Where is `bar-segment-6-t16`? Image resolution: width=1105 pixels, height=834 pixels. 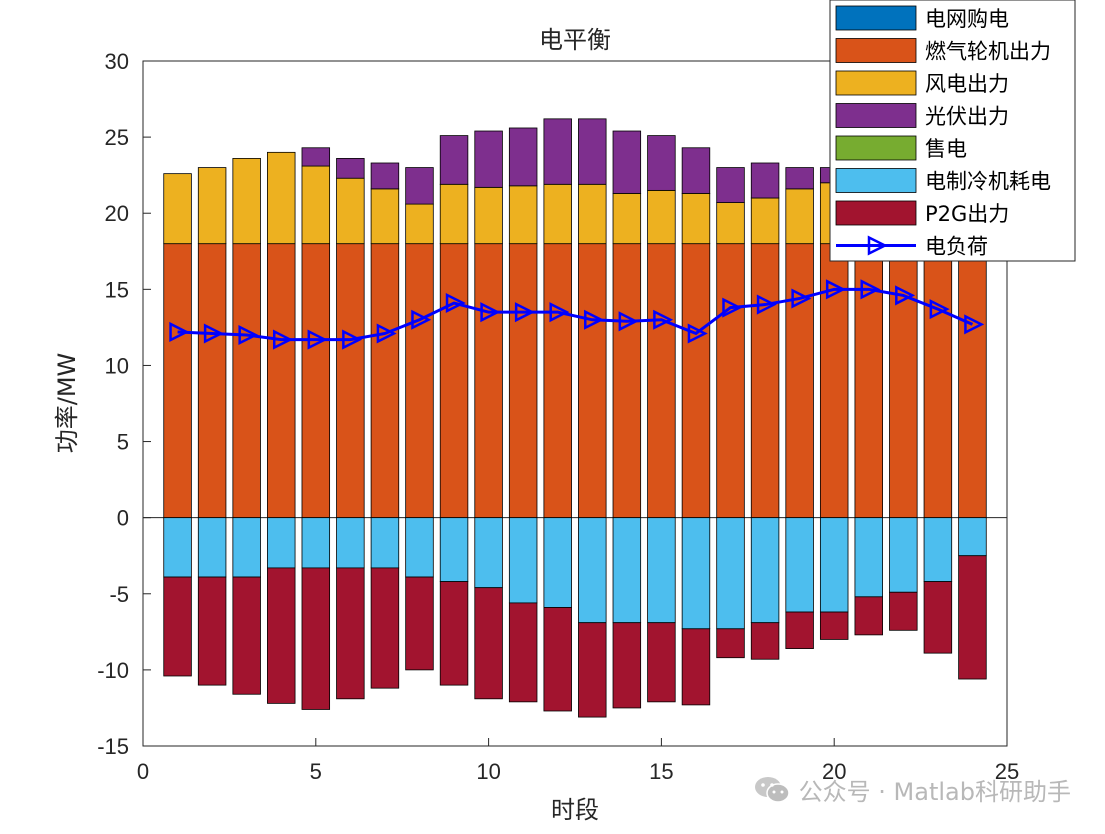
bar-segment-6-t16 is located at coordinates (696, 573).